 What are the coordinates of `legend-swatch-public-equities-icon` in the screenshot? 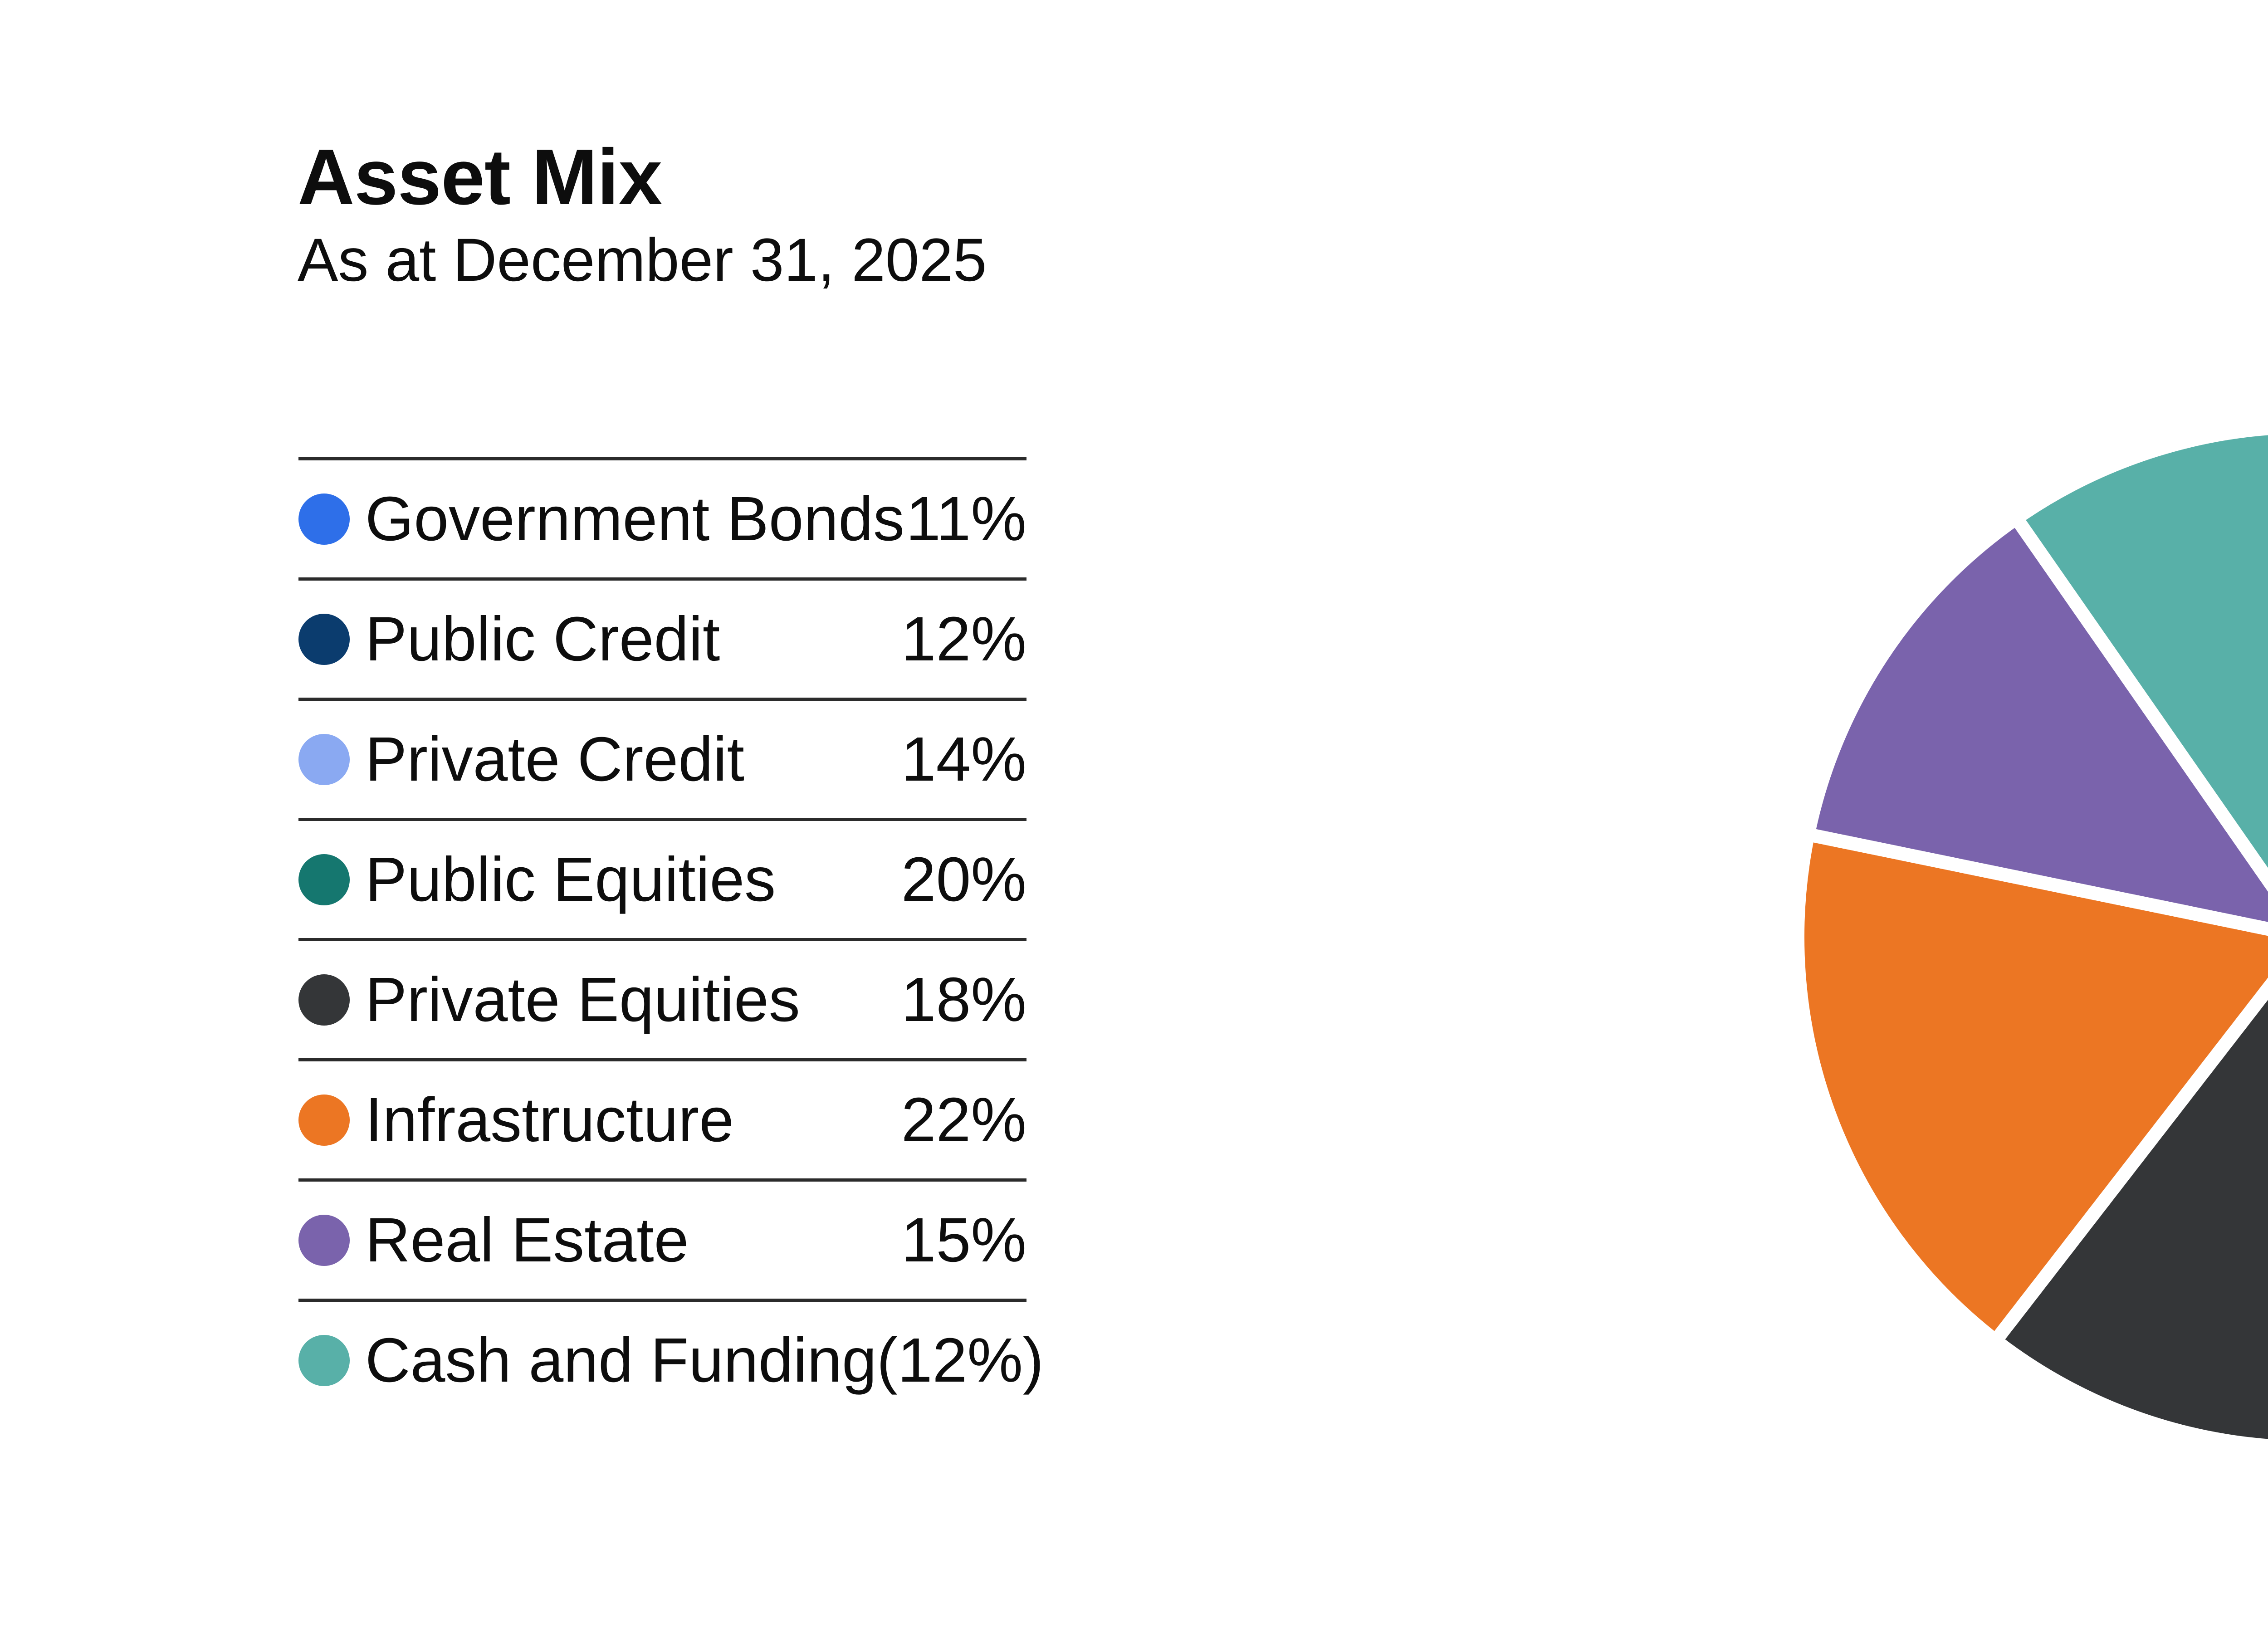 It's located at (324, 879).